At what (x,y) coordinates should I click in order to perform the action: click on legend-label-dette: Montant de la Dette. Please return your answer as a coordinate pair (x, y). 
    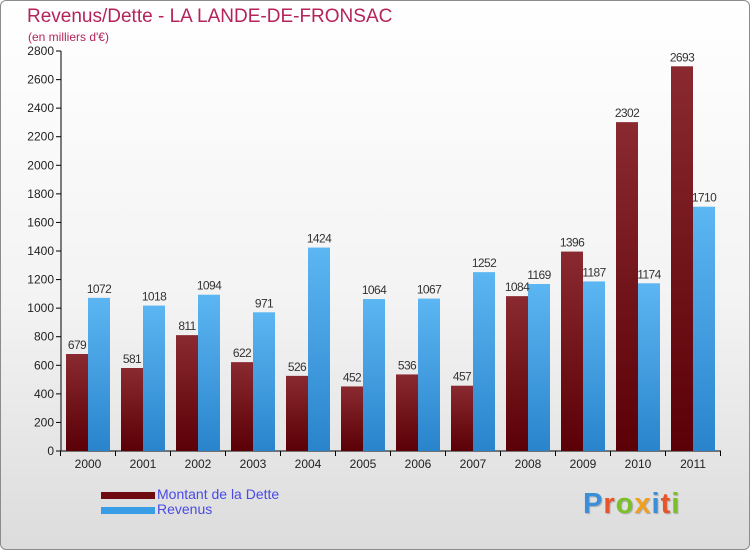
    Looking at the image, I should click on (218, 494).